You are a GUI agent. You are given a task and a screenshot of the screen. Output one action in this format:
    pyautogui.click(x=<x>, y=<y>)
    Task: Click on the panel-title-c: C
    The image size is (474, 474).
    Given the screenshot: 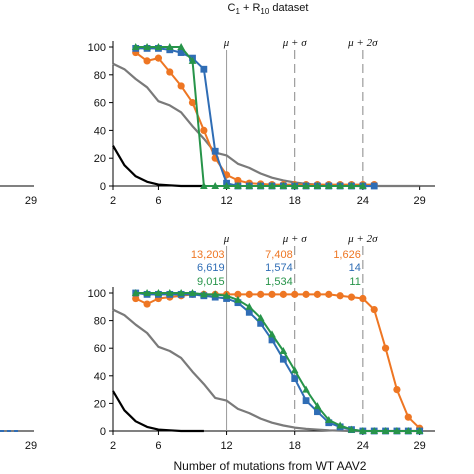 What is the action you would take?
    pyautogui.click(x=232, y=8)
    